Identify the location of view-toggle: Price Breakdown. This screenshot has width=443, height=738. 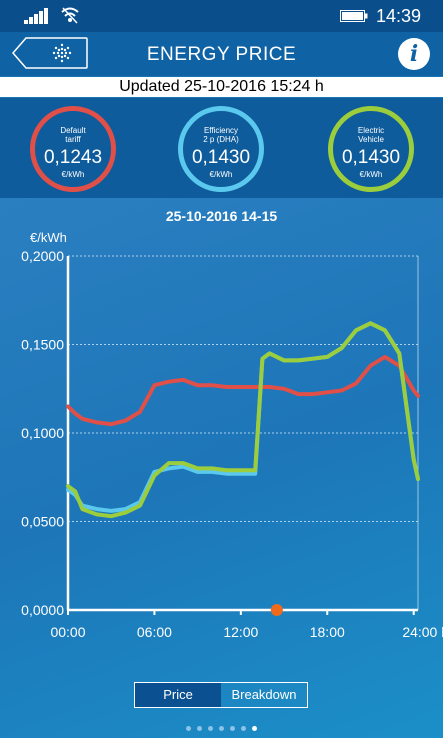
(221, 695).